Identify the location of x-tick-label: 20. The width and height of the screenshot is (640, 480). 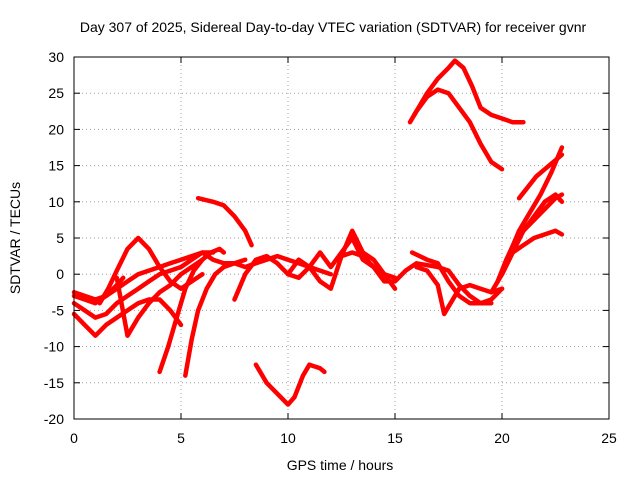
(502, 438).